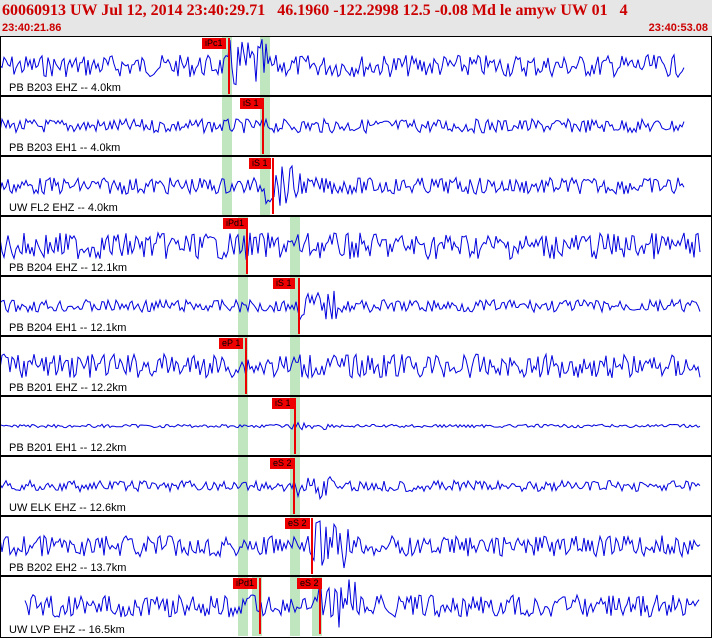  I want to click on channel-label: PB B203 EHZ -- 4.0km, so click(65, 88).